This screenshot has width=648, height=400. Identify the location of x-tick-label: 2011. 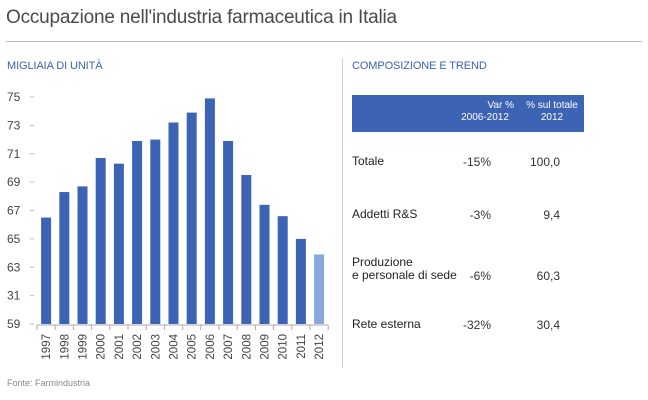
(302, 346).